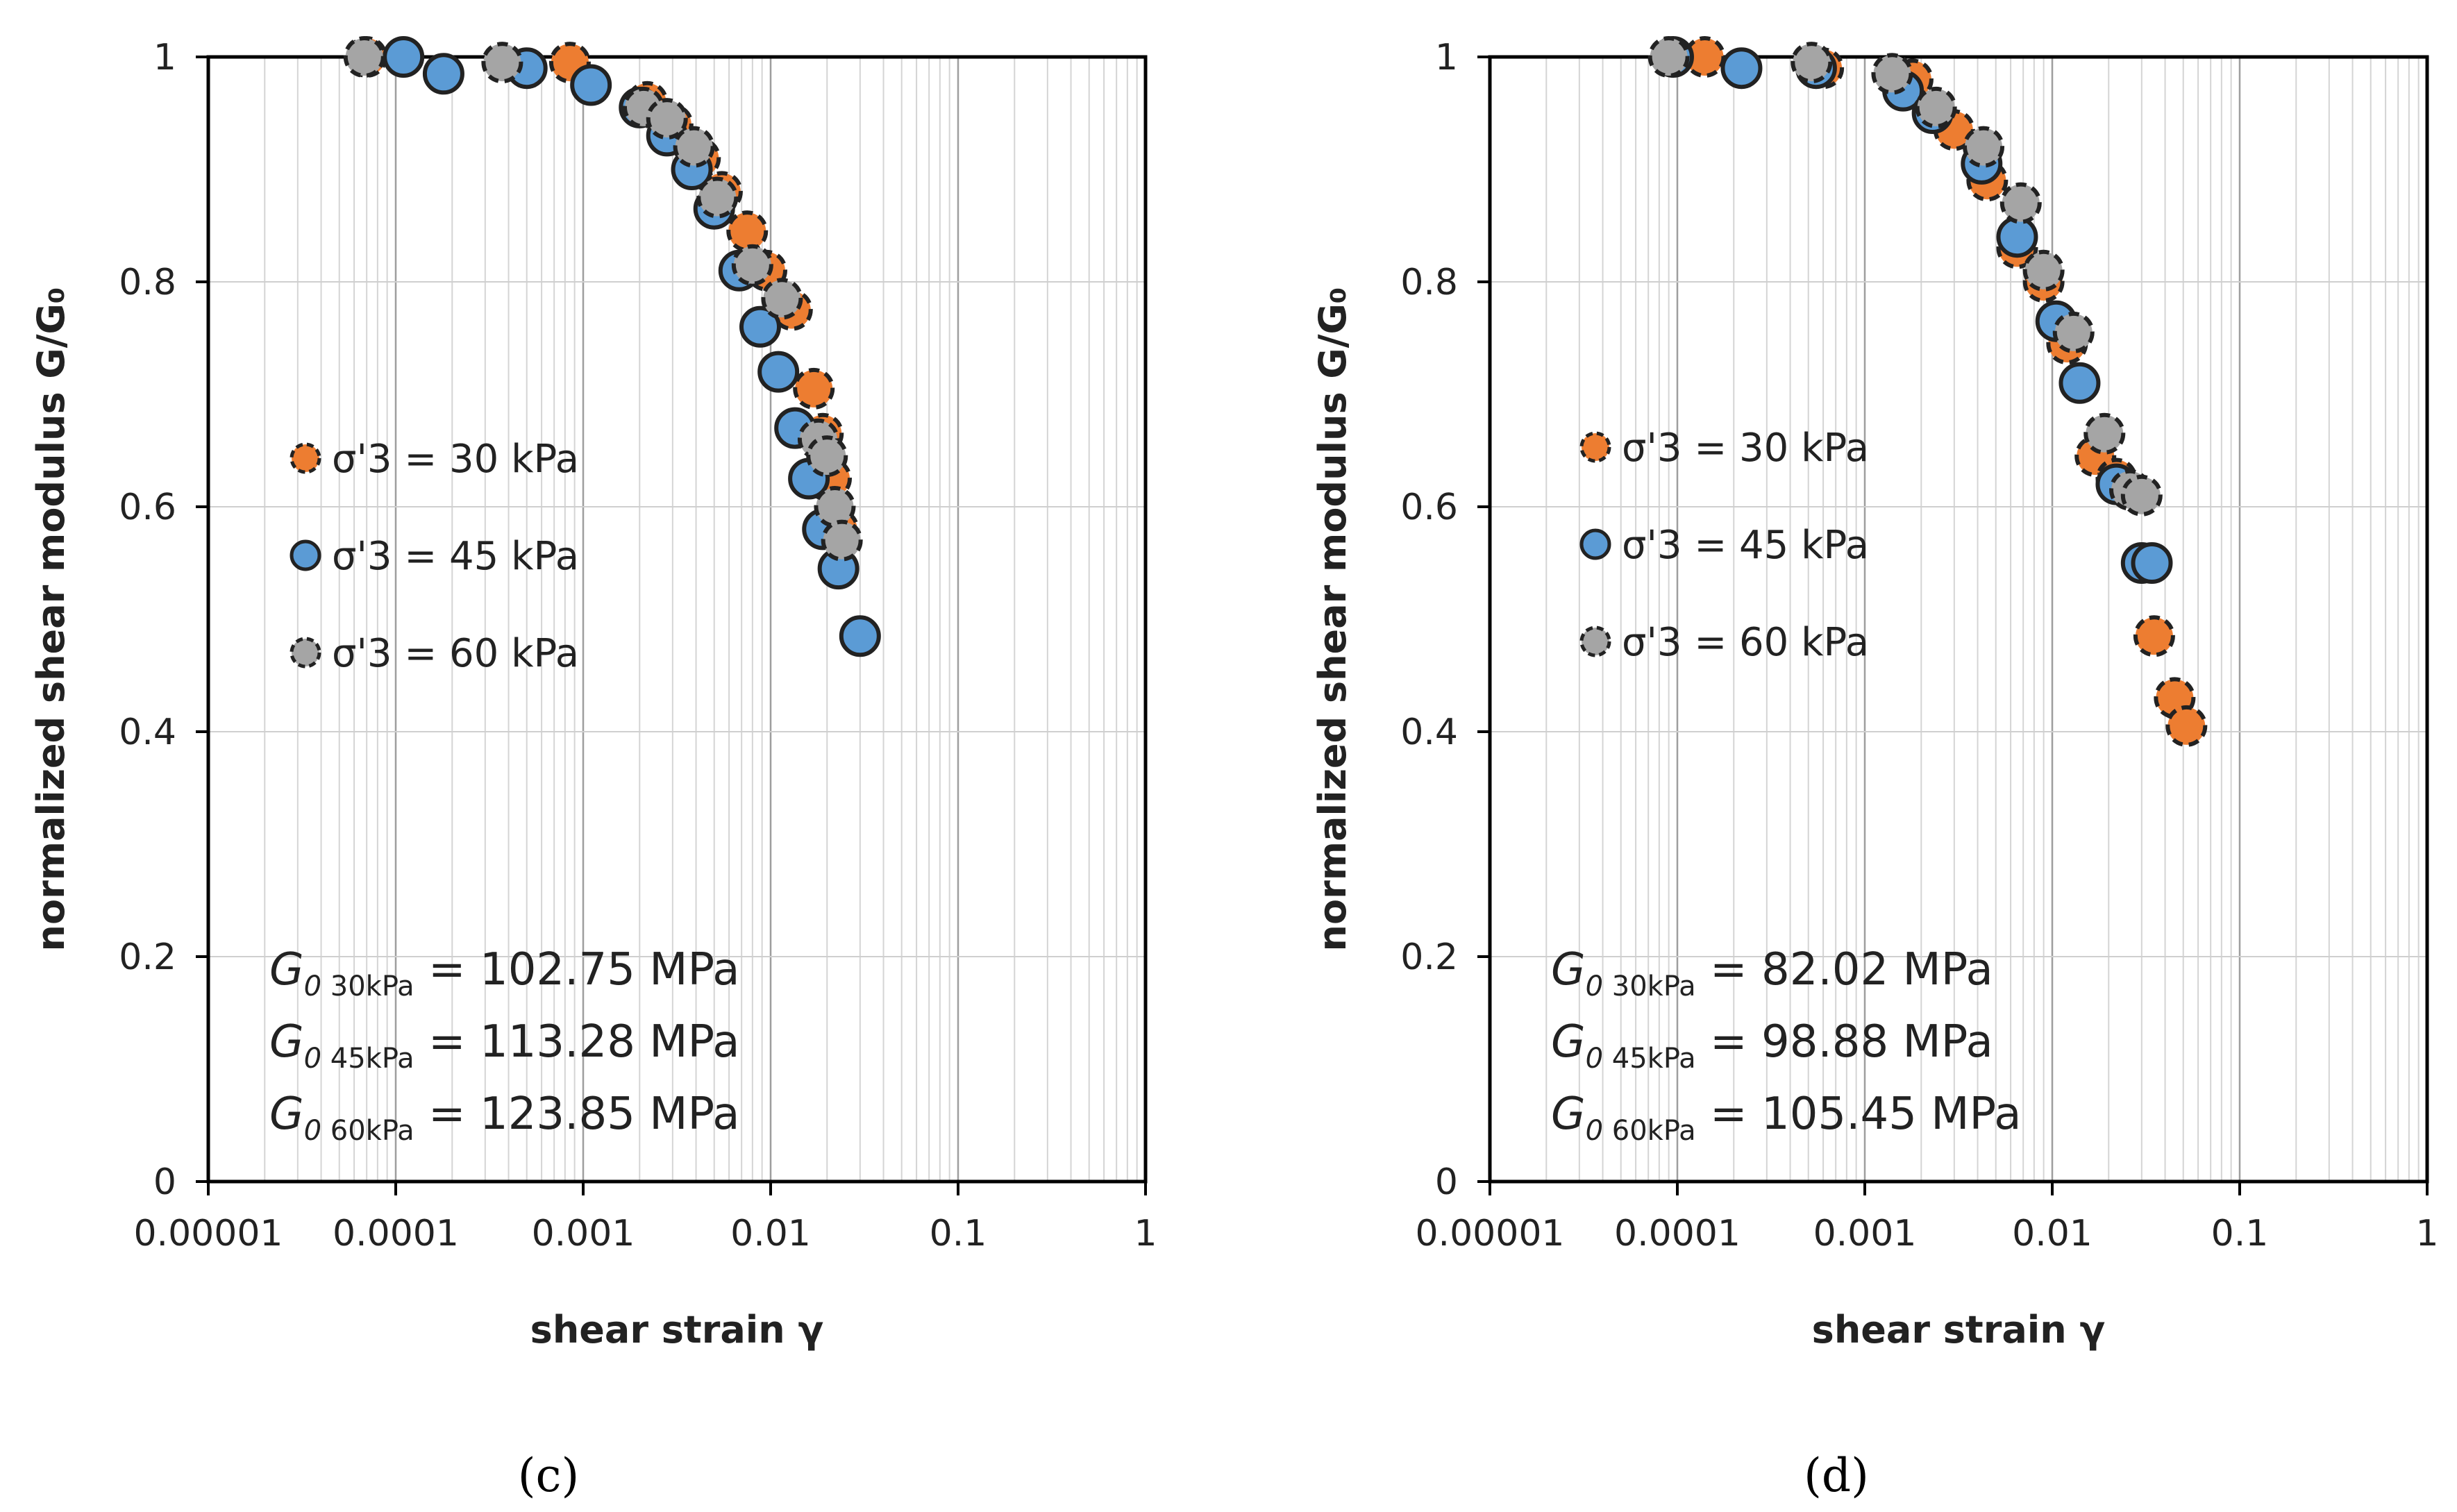  I want to click on g0-annotation: G0 45kPa = 113.28 MPa, so click(504, 1045).